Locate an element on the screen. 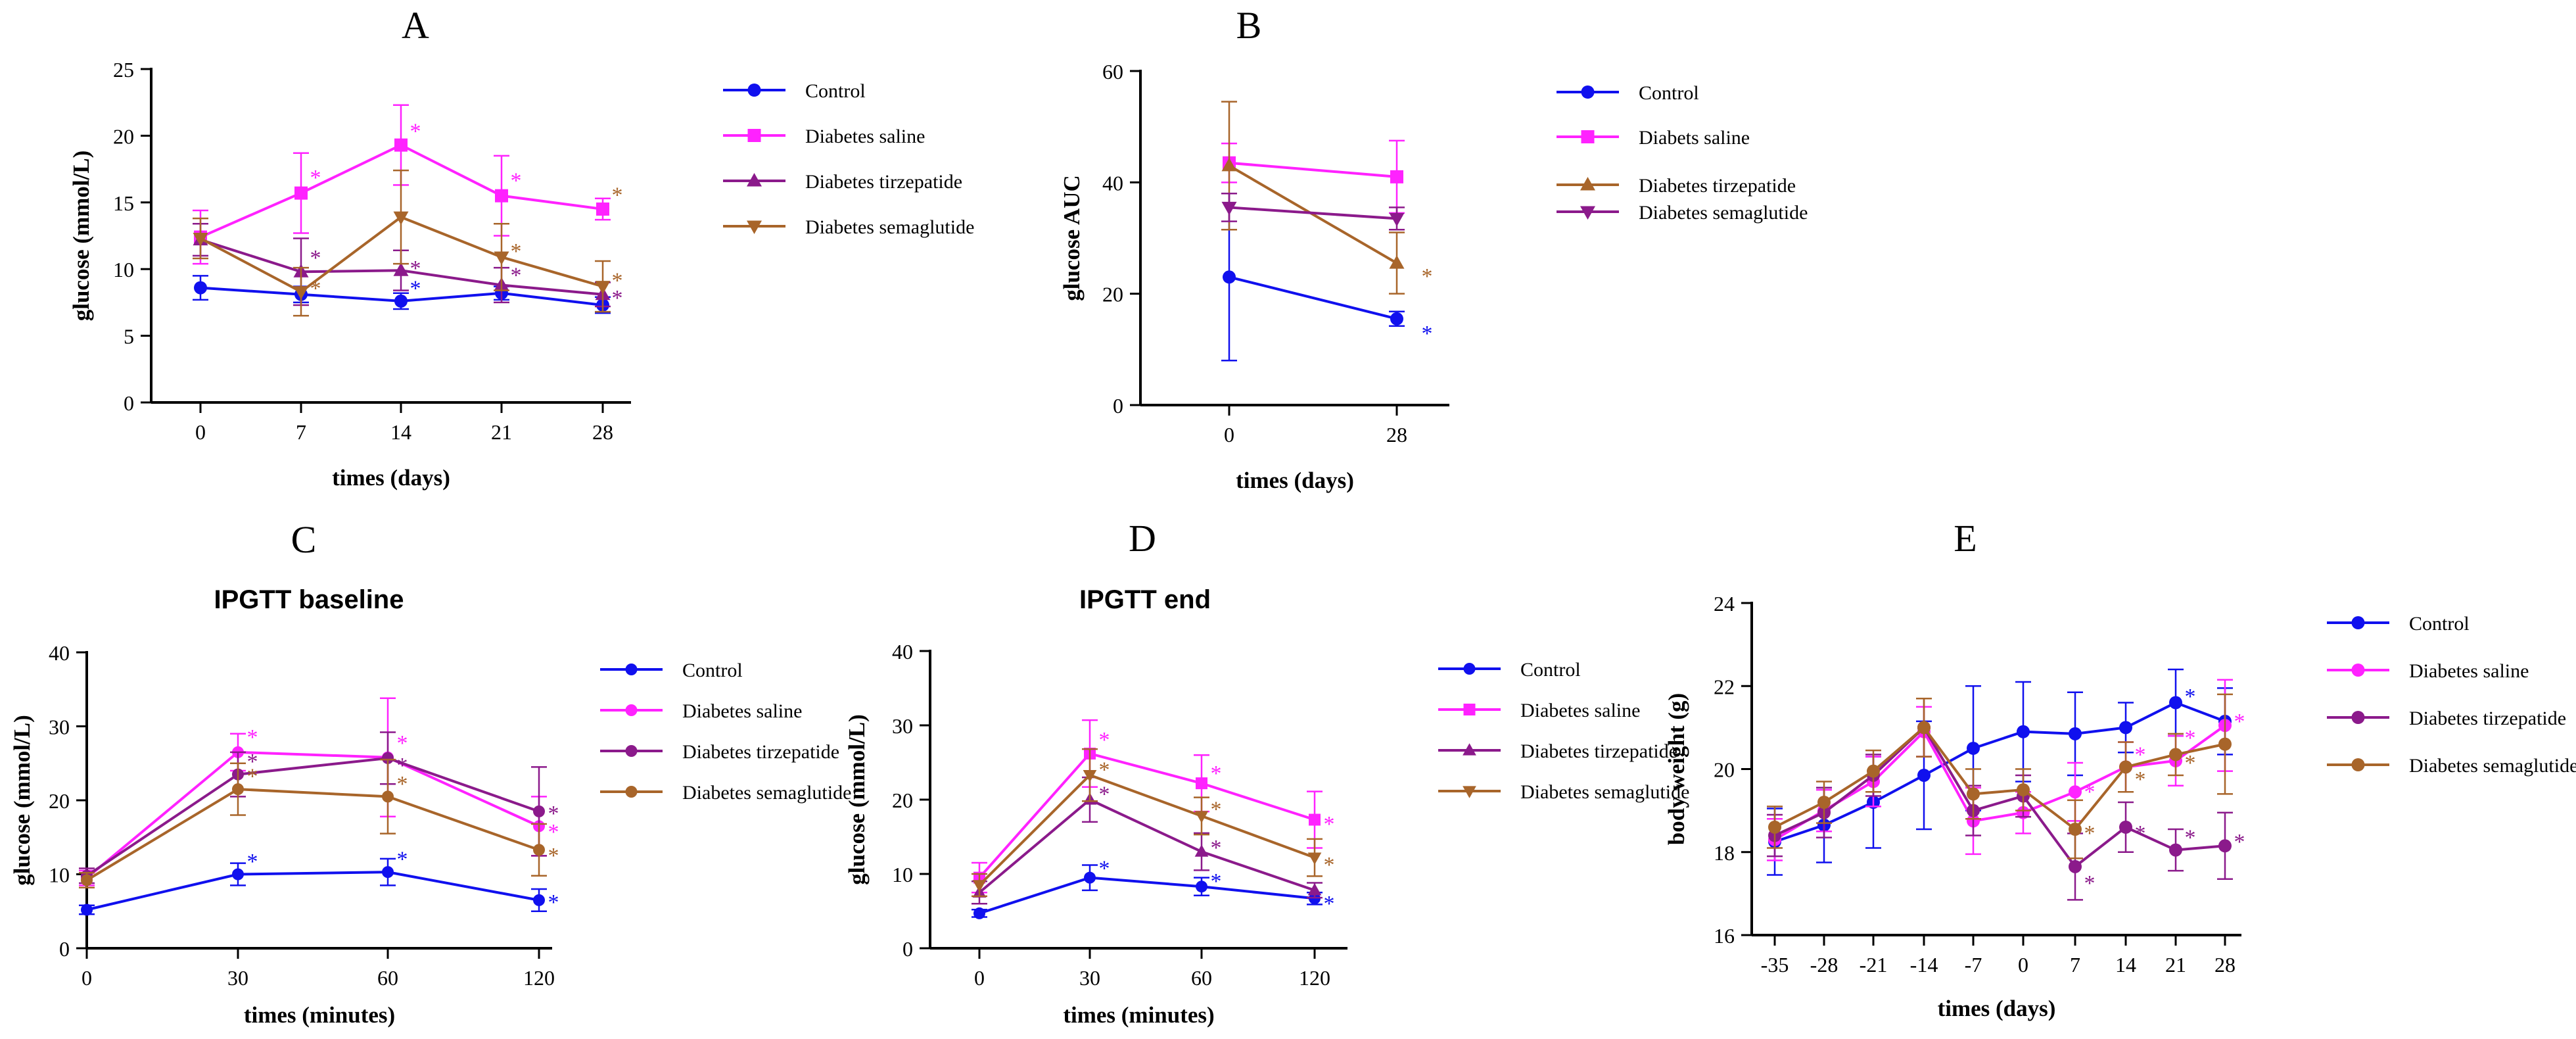 This screenshot has height=1039, width=2576. y-axis-label: glucose AUC is located at coordinates (1072, 238).